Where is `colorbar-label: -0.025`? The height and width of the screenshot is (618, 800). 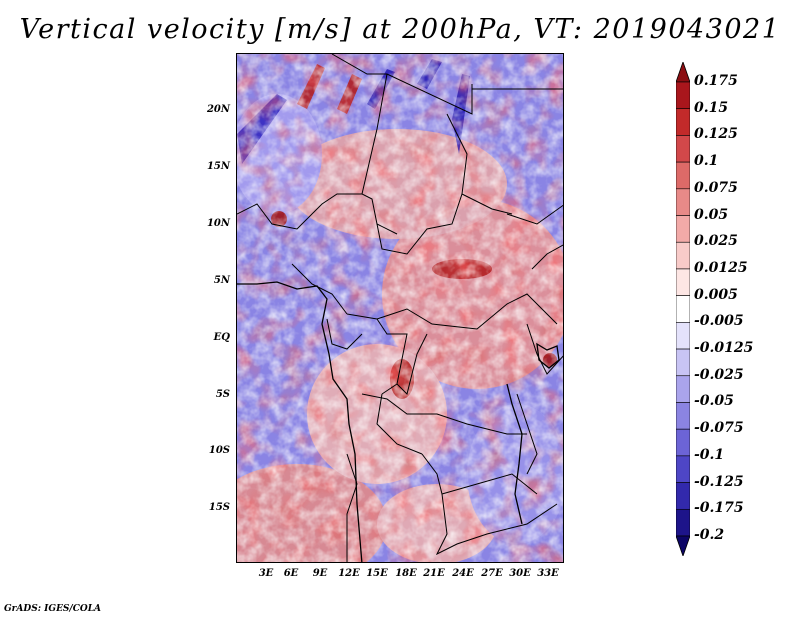 colorbar-label: -0.025 is located at coordinates (719, 374).